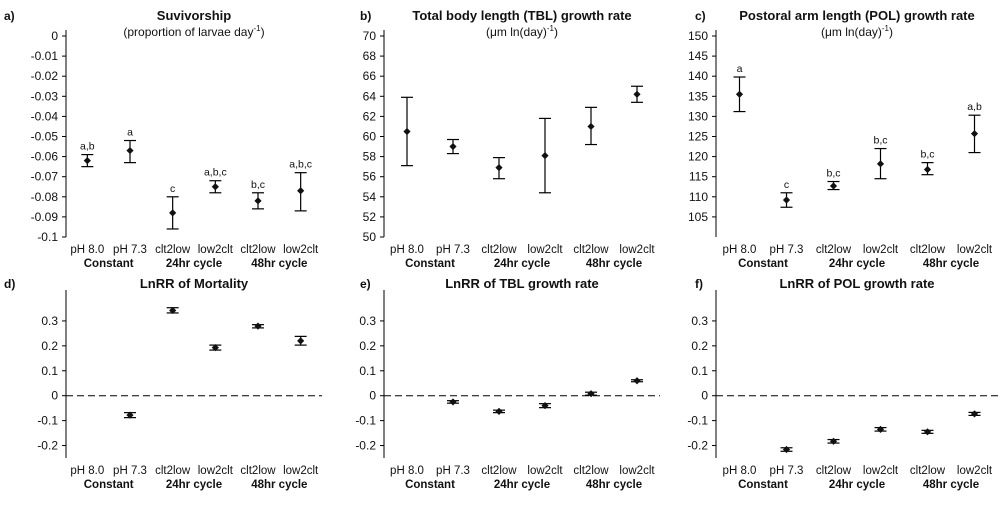 The image size is (1003, 525). I want to click on y-tick-label: 52, so click(370, 217).